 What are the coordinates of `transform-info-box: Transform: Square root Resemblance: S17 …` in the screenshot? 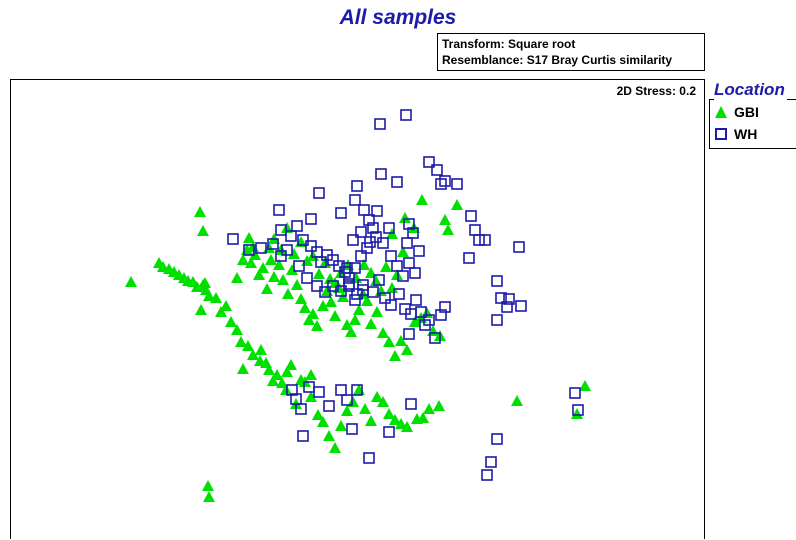 It's located at (571, 52).